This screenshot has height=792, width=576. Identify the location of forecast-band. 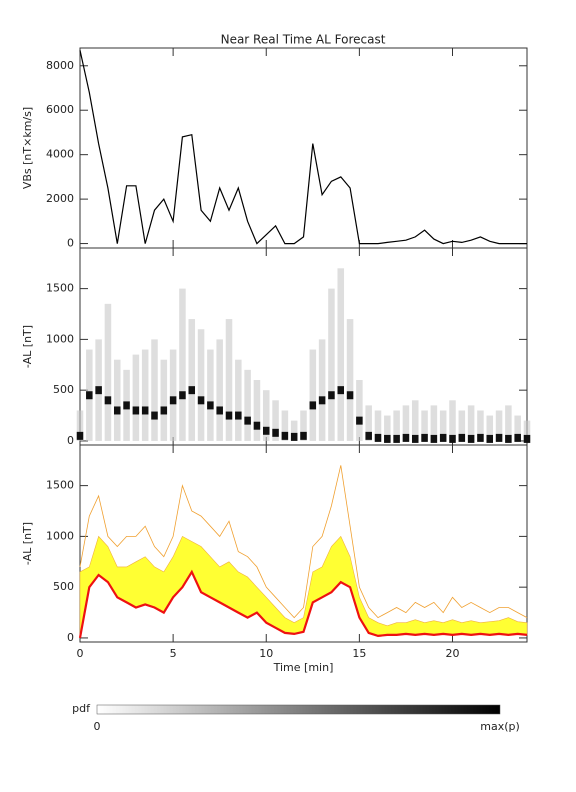
(303, 586).